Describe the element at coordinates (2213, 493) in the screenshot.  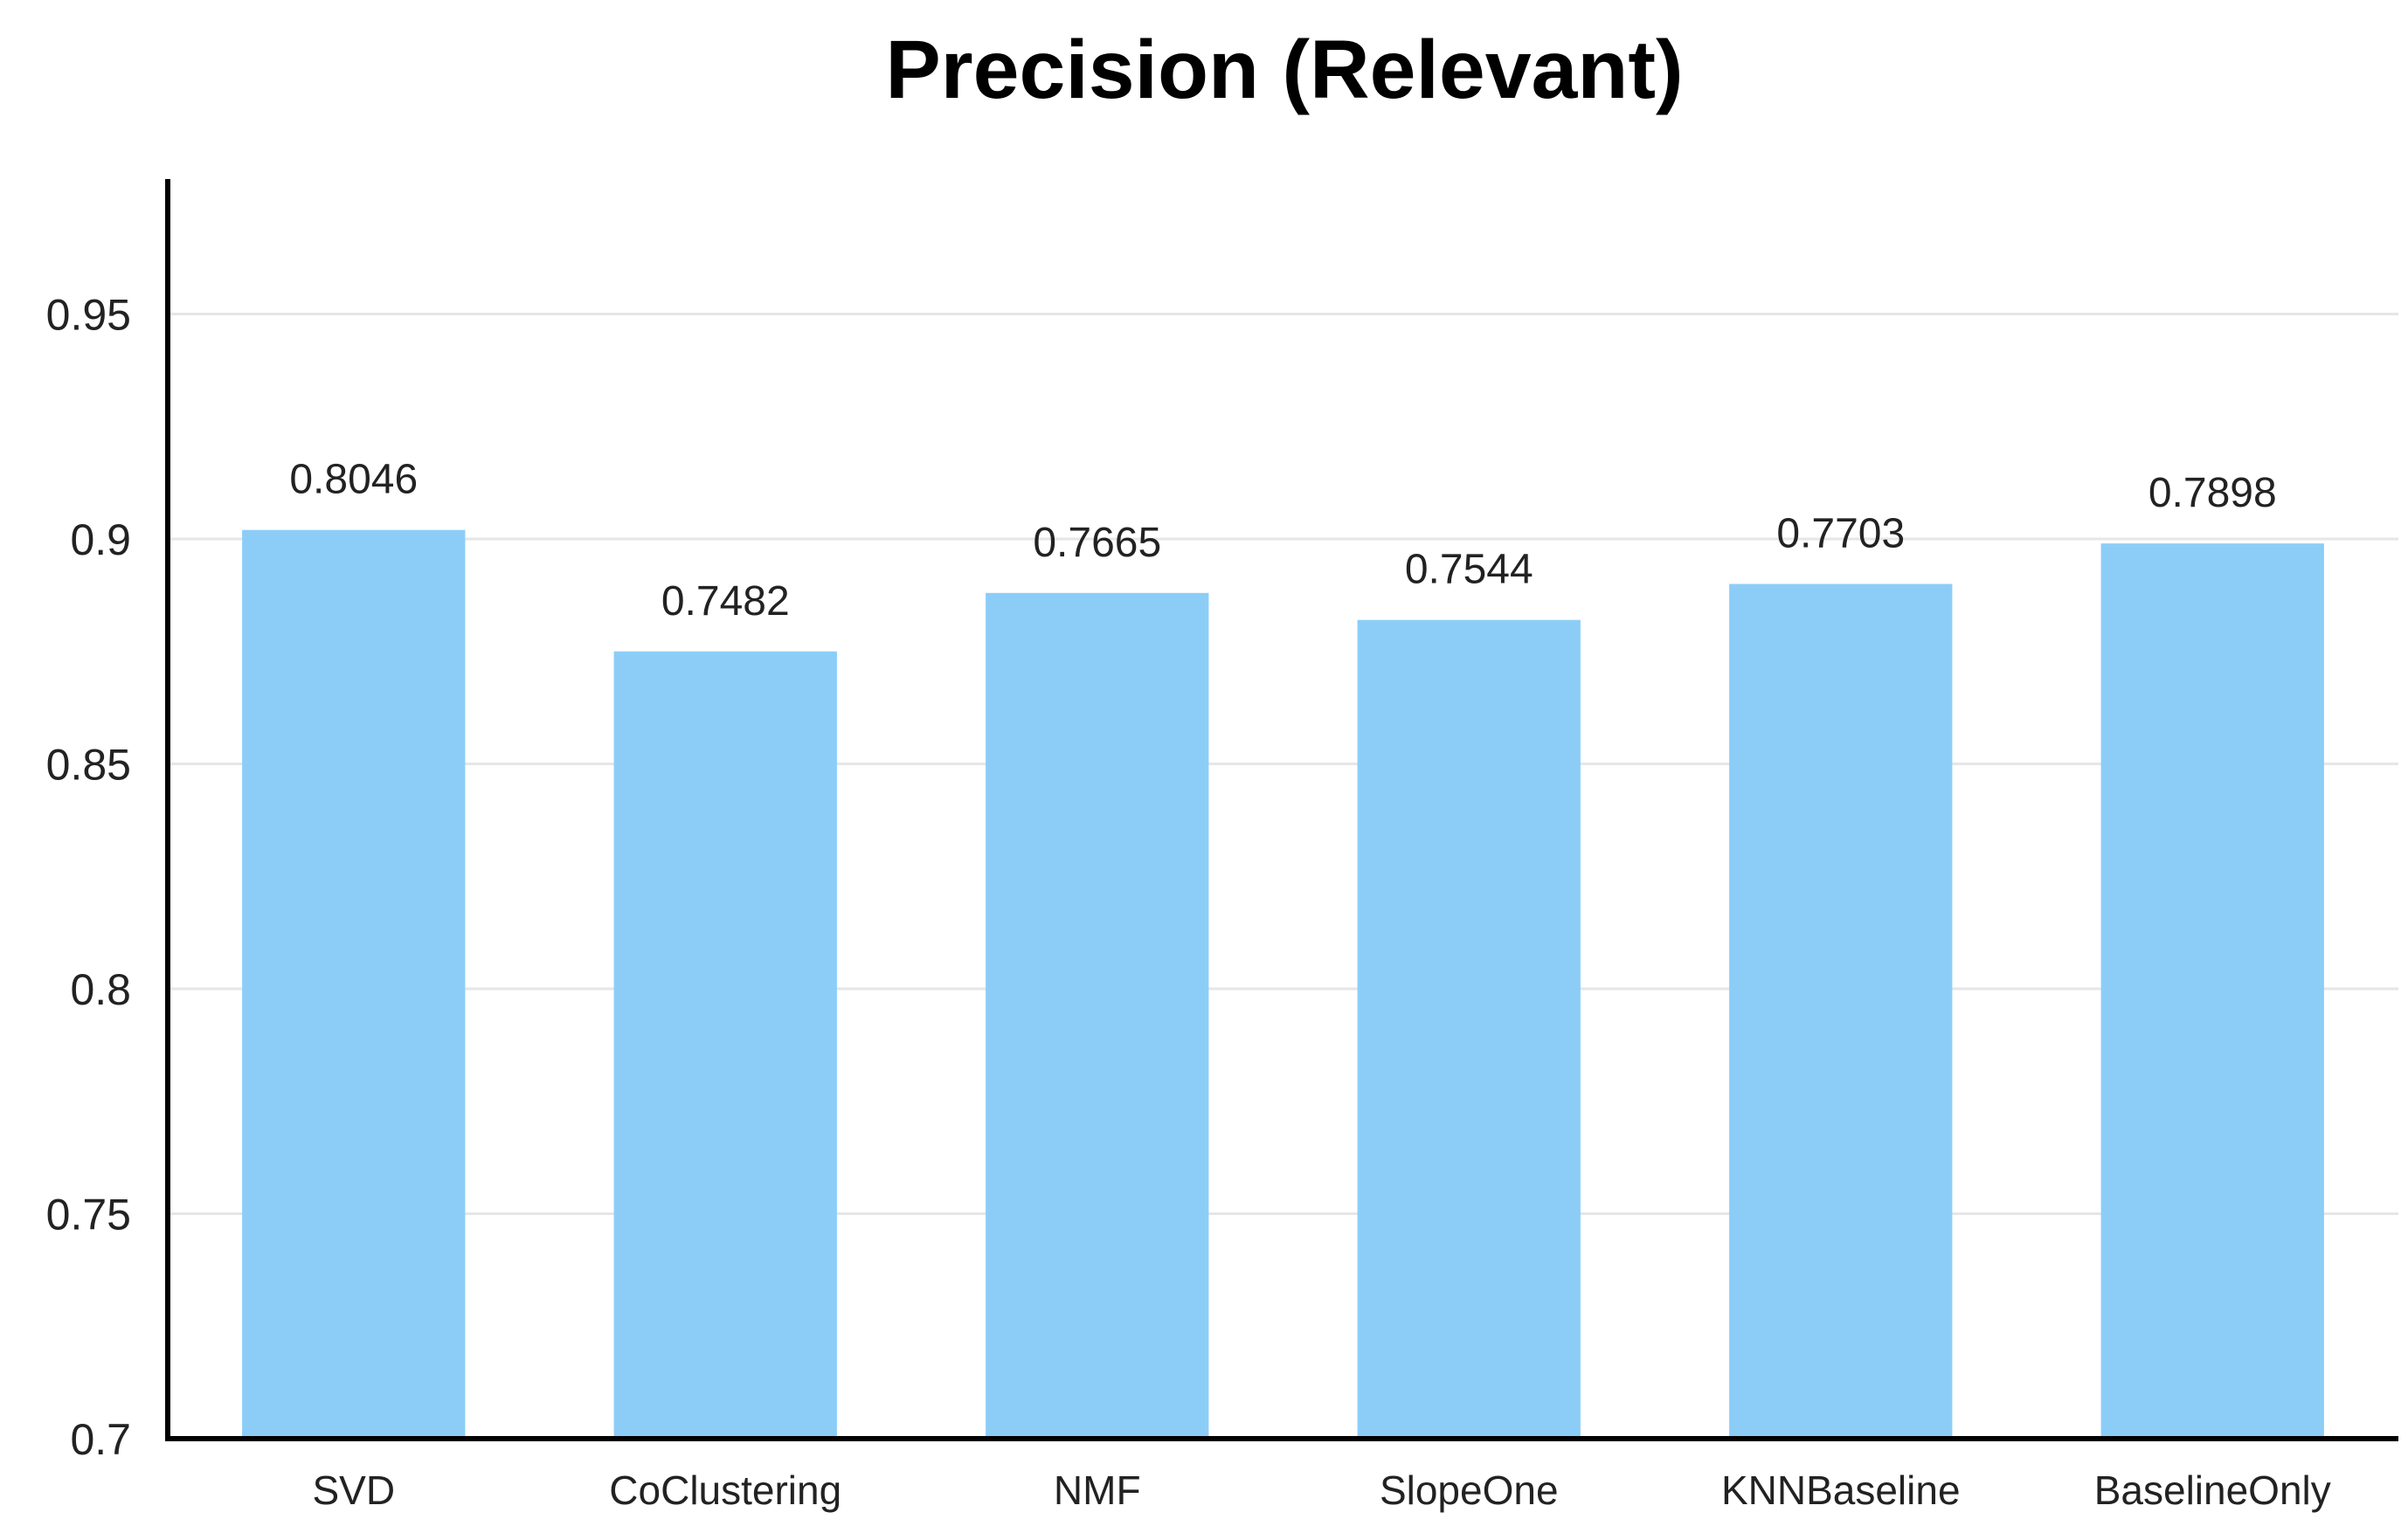
I see `data-label: 0.7898` at that location.